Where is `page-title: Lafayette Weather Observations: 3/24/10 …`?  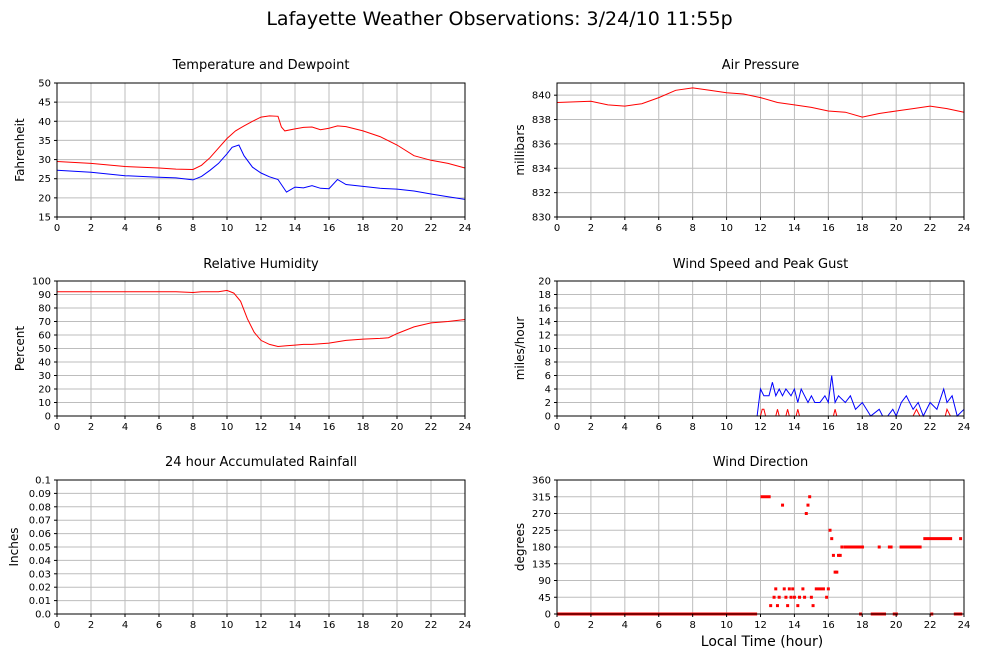
page-title: Lafayette Weather Observations: 3/24/10 … is located at coordinates (499, 19).